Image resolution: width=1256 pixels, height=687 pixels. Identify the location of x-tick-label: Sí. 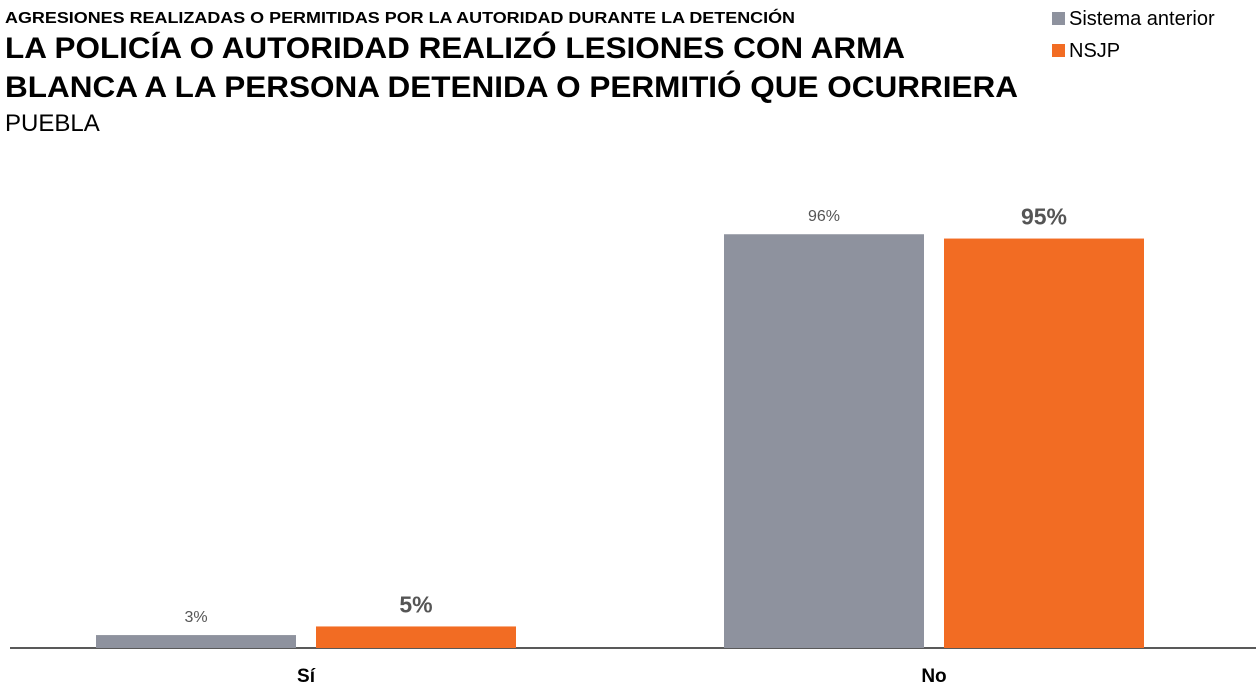
(306, 676).